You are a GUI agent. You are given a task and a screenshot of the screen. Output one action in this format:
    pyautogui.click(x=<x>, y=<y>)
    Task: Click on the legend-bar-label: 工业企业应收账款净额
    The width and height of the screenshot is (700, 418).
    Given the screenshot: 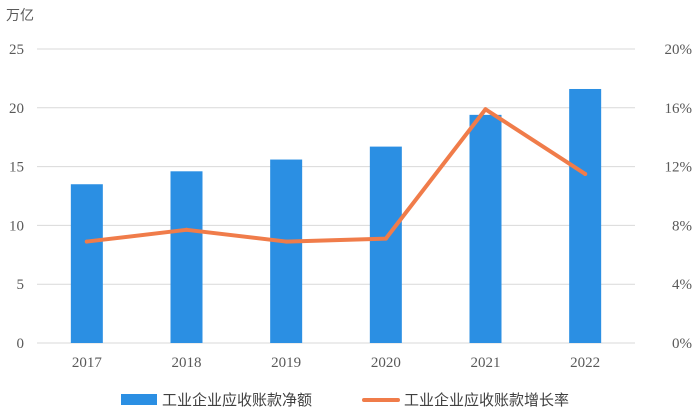 What is the action you would take?
    pyautogui.click(x=237, y=400)
    